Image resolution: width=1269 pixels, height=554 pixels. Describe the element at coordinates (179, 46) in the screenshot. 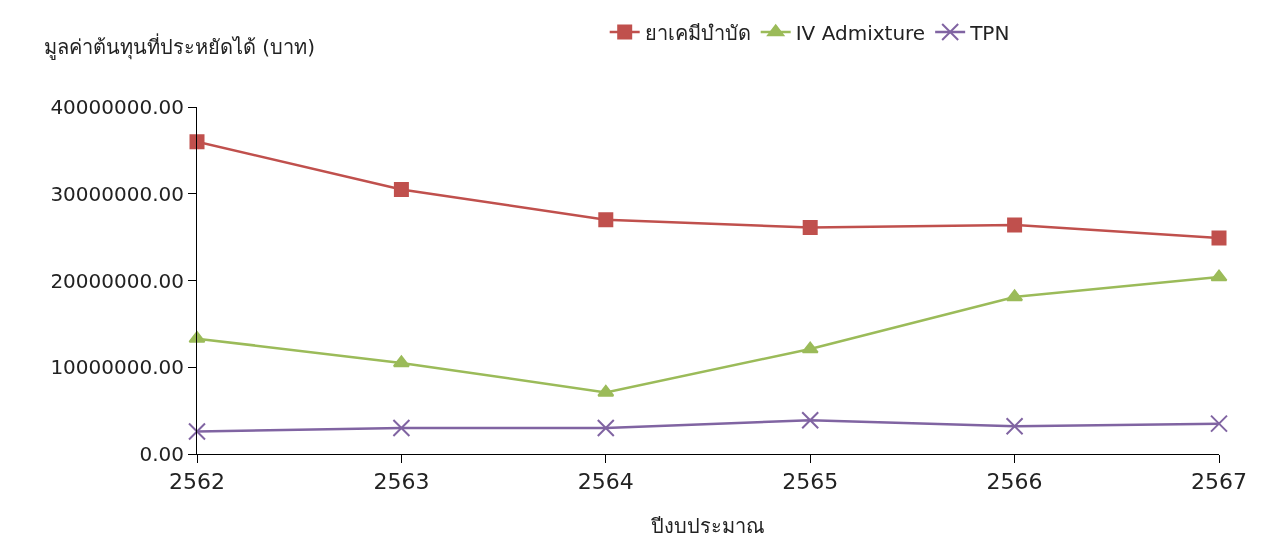

I see `y-axis-title: มูลค่าต้นทุนที่ประหยัดได้ (บาท)` at that location.